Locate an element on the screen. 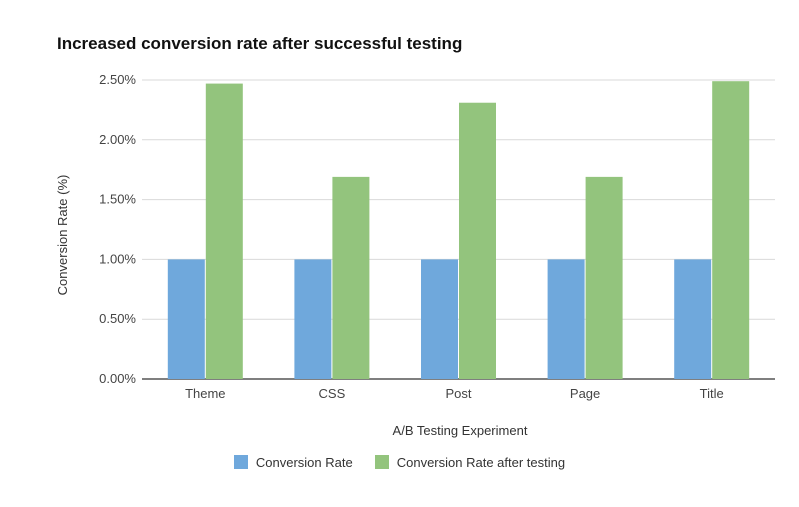 The image size is (799, 507). x-tick-label: Post is located at coordinates (458, 393).